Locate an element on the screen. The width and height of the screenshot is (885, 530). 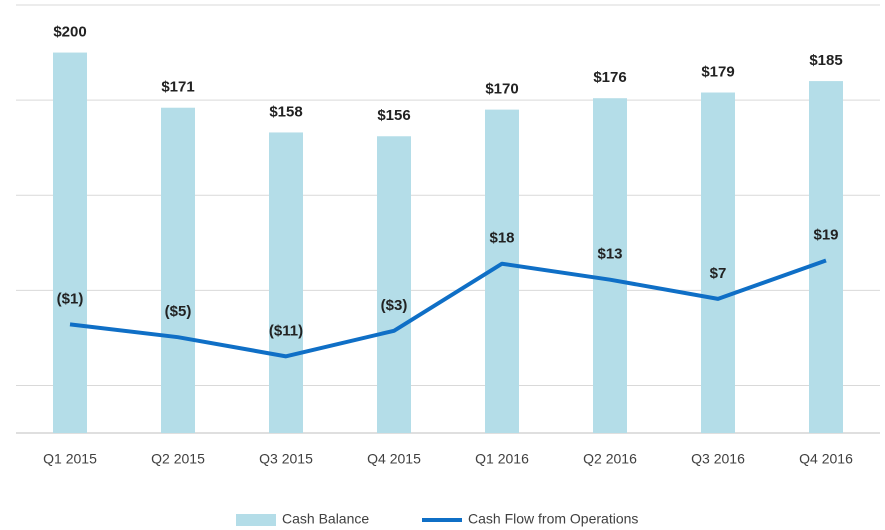
data-label: $156 is located at coordinates (393, 115).